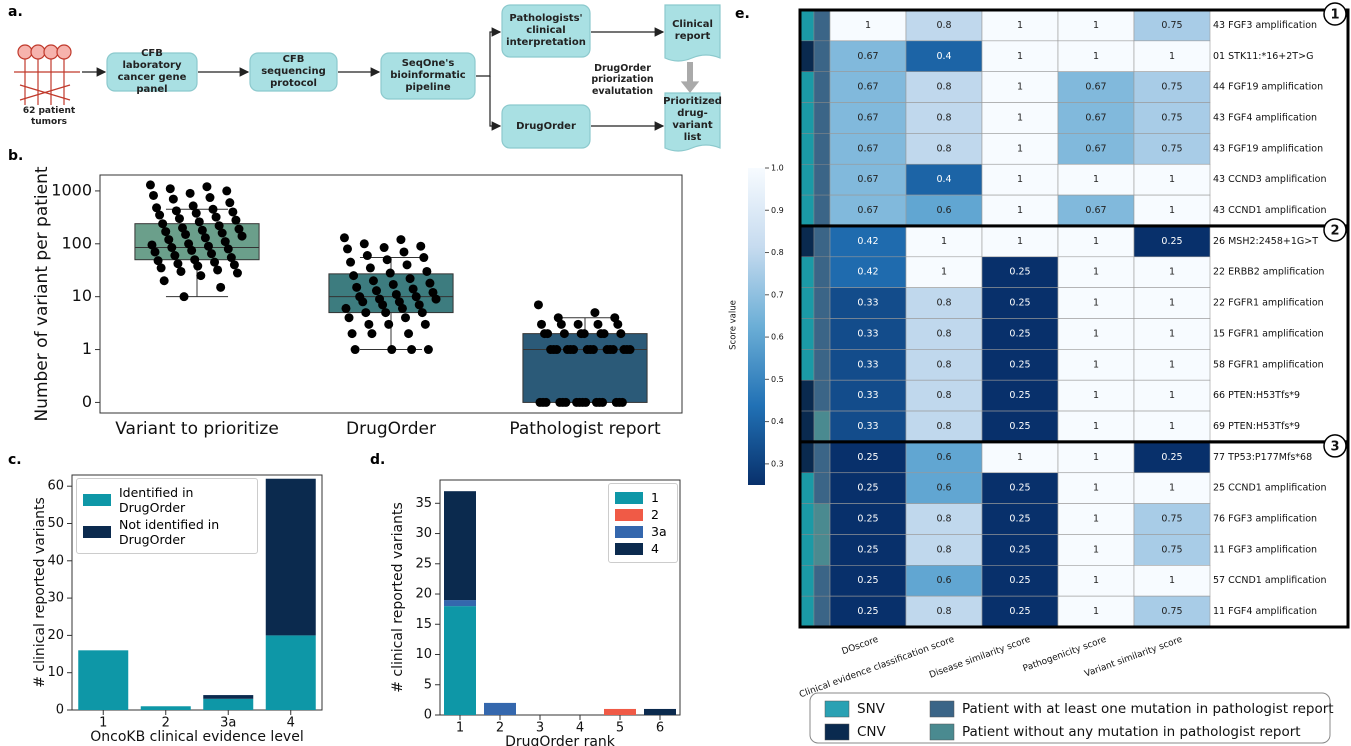 The height and width of the screenshot is (746, 1351). I want to click on y-tick-label: 0, so click(60, 710).